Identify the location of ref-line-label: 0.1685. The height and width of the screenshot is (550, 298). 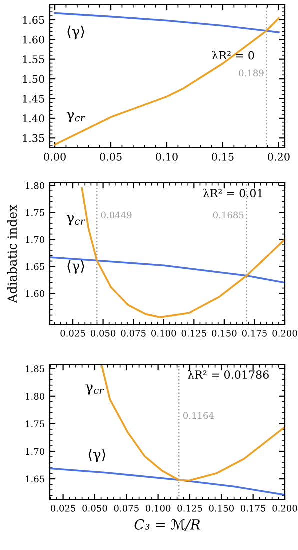
(228, 215).